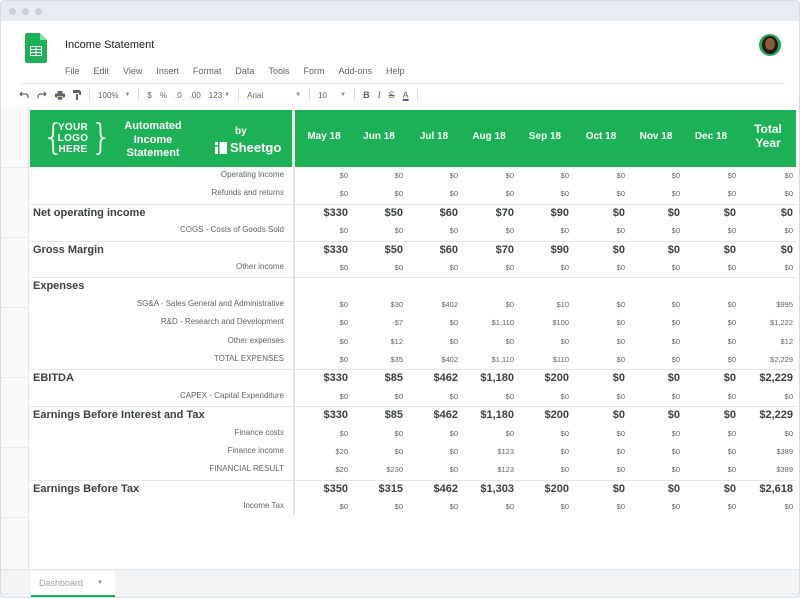 The image size is (800, 598). What do you see at coordinates (314, 71) in the screenshot?
I see `menu-form: Form` at bounding box center [314, 71].